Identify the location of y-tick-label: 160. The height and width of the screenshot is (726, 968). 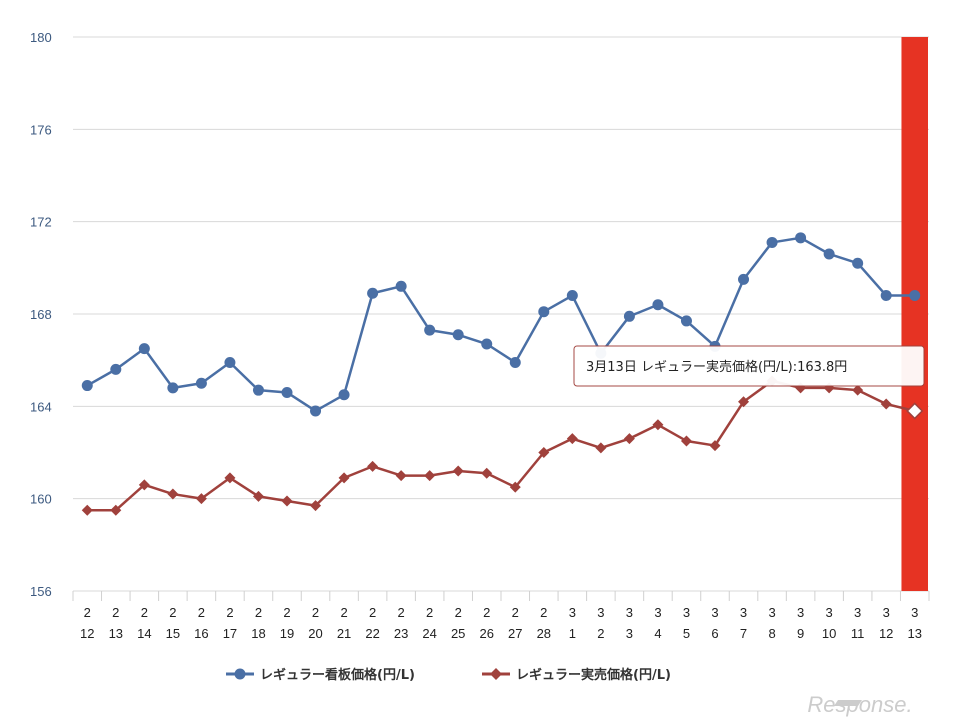
(41, 499).